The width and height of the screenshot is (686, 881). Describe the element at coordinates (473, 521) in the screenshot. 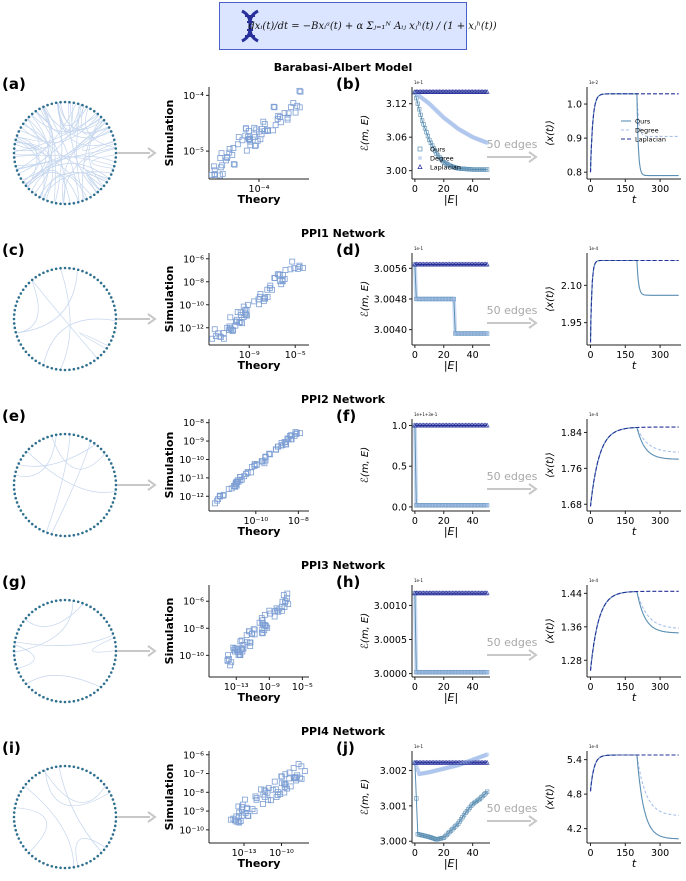

I see `x-tick-label: 40` at that location.